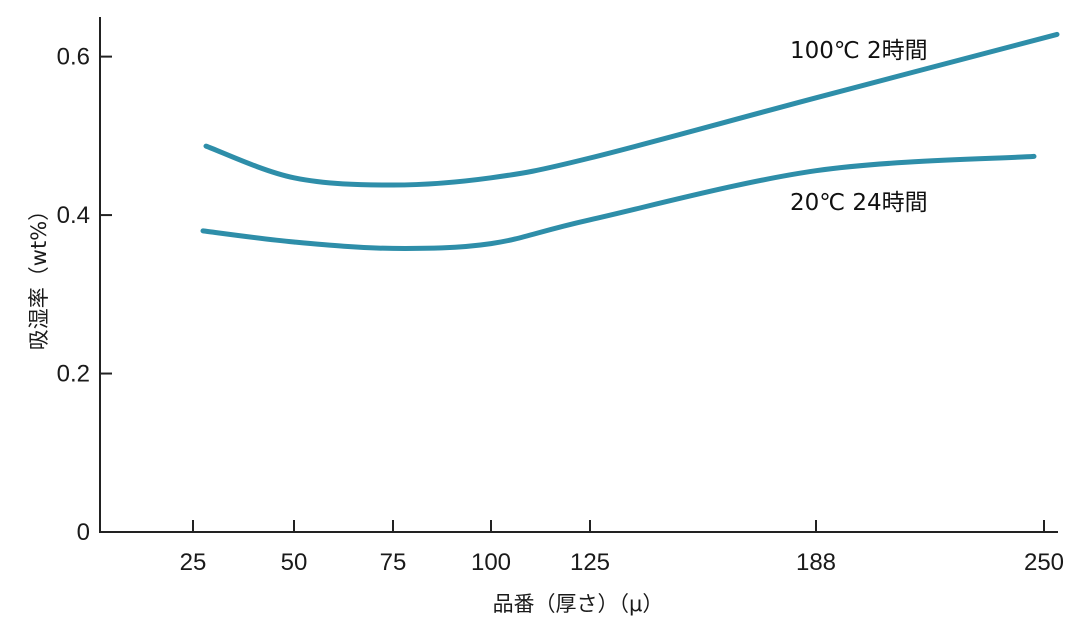  I want to click on x-tick-label: 25, so click(193, 562).